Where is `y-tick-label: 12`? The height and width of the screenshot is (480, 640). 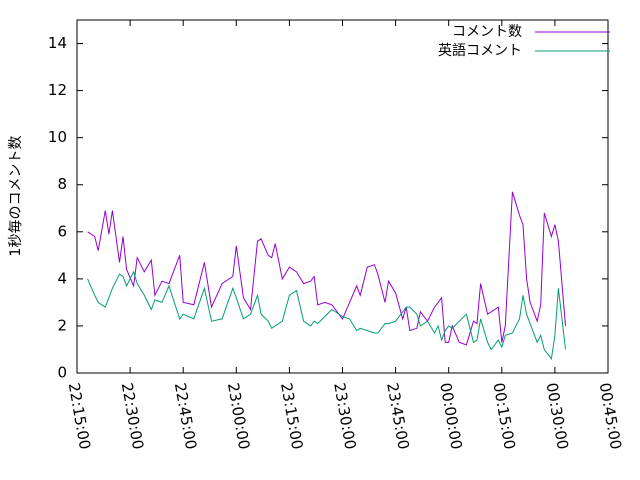
y-tick-label: 12 is located at coordinates (57, 90).